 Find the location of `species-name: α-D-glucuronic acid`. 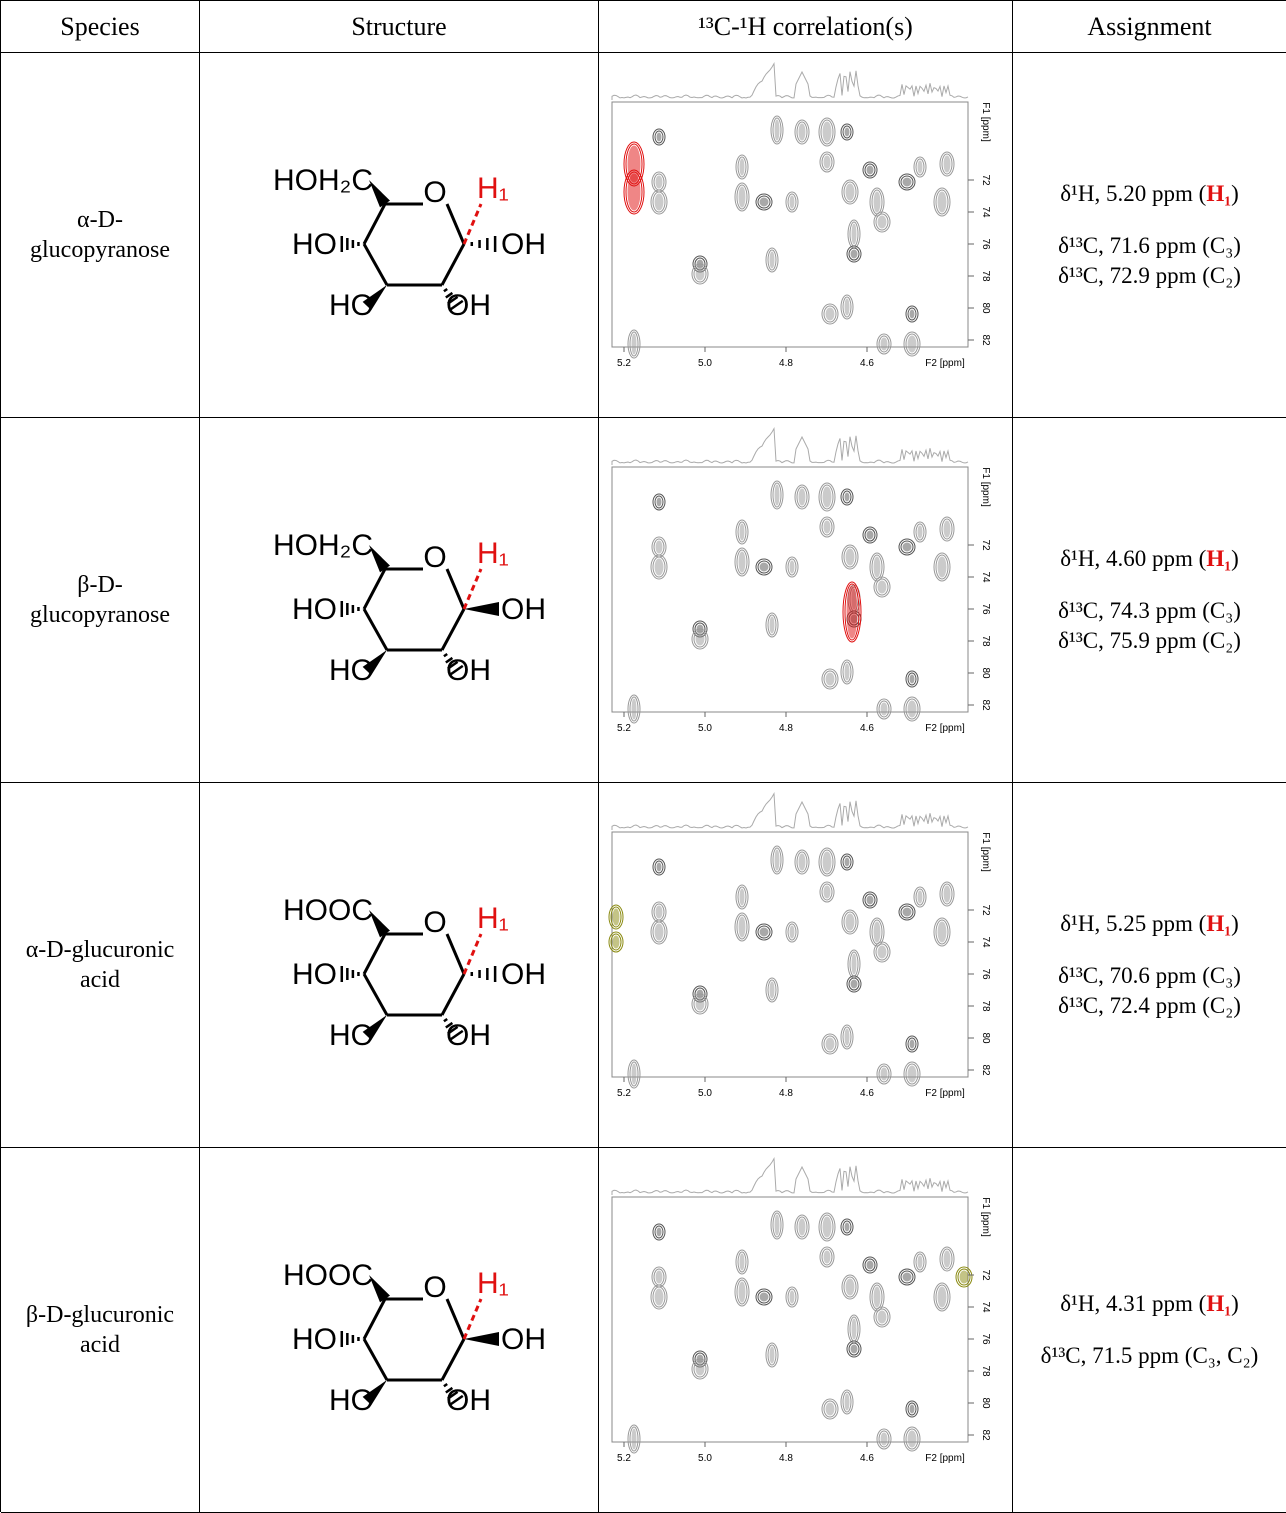

species-name: α-D-glucuronic acid is located at coordinates (100, 965).